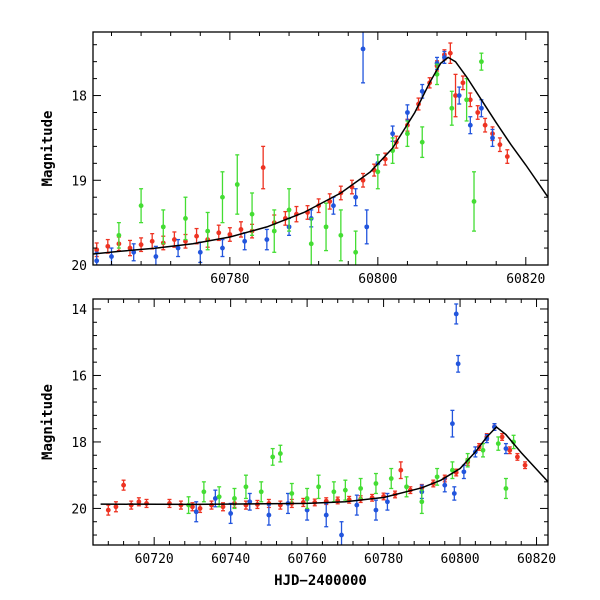 Image resolution: width=600 pixels, height=600 pixels. I want to click on x-tick-label: 60740, so click(230, 559).